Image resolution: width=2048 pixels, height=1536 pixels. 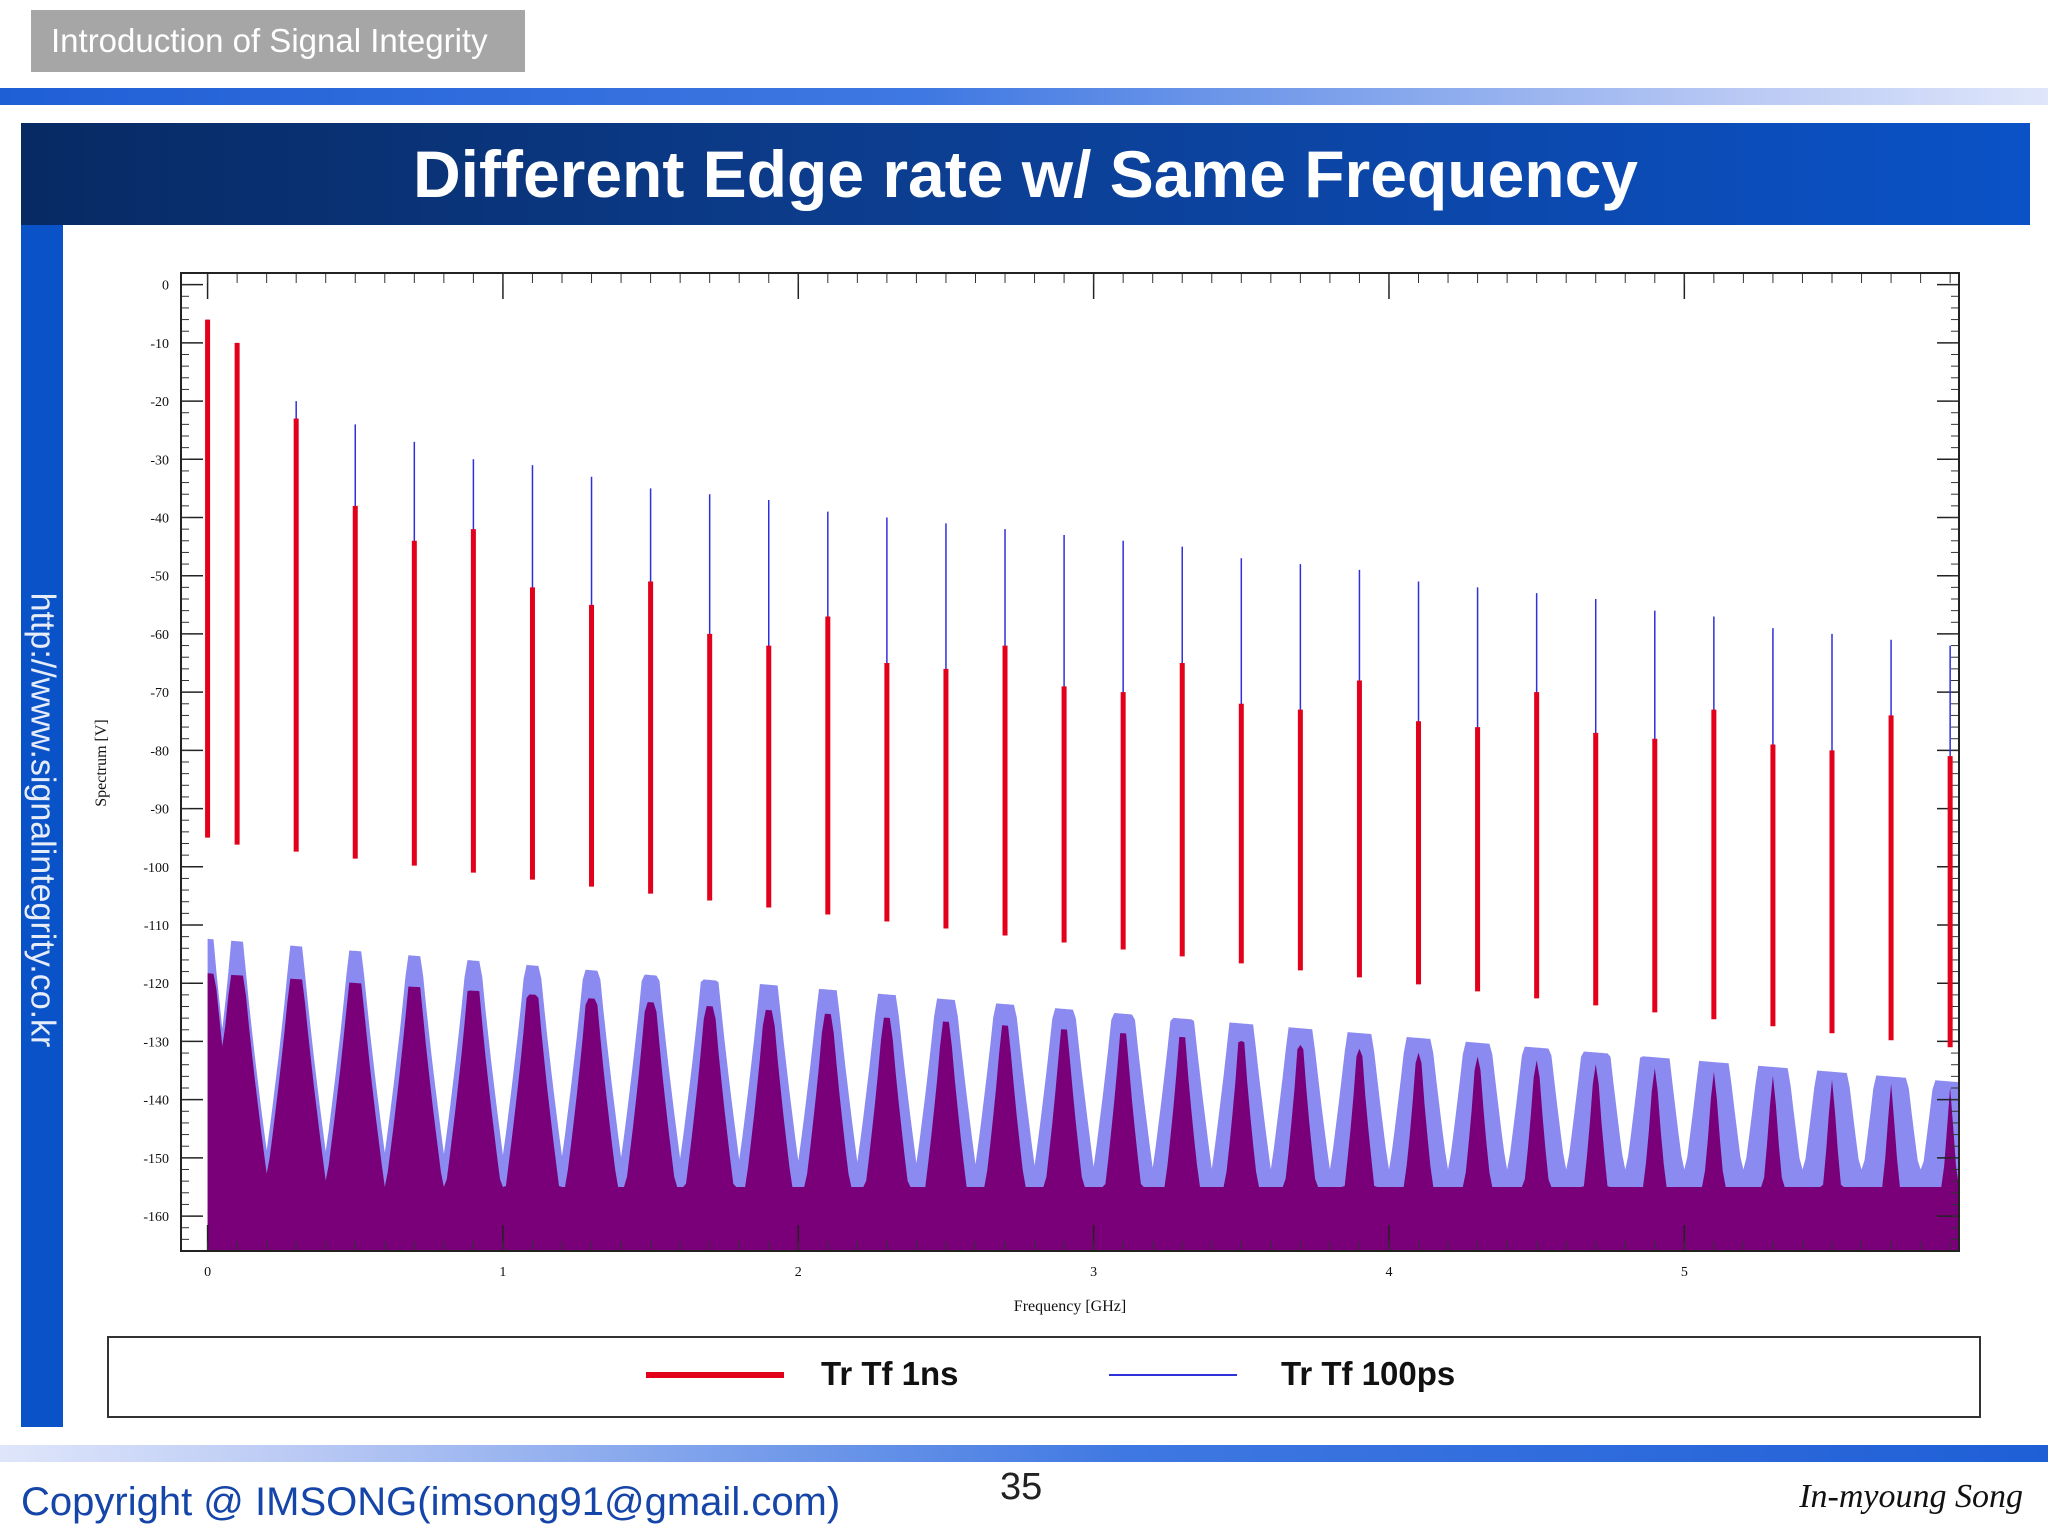 I want to click on side-url: http://www.signalintegrity.co.kr, so click(x=42, y=820).